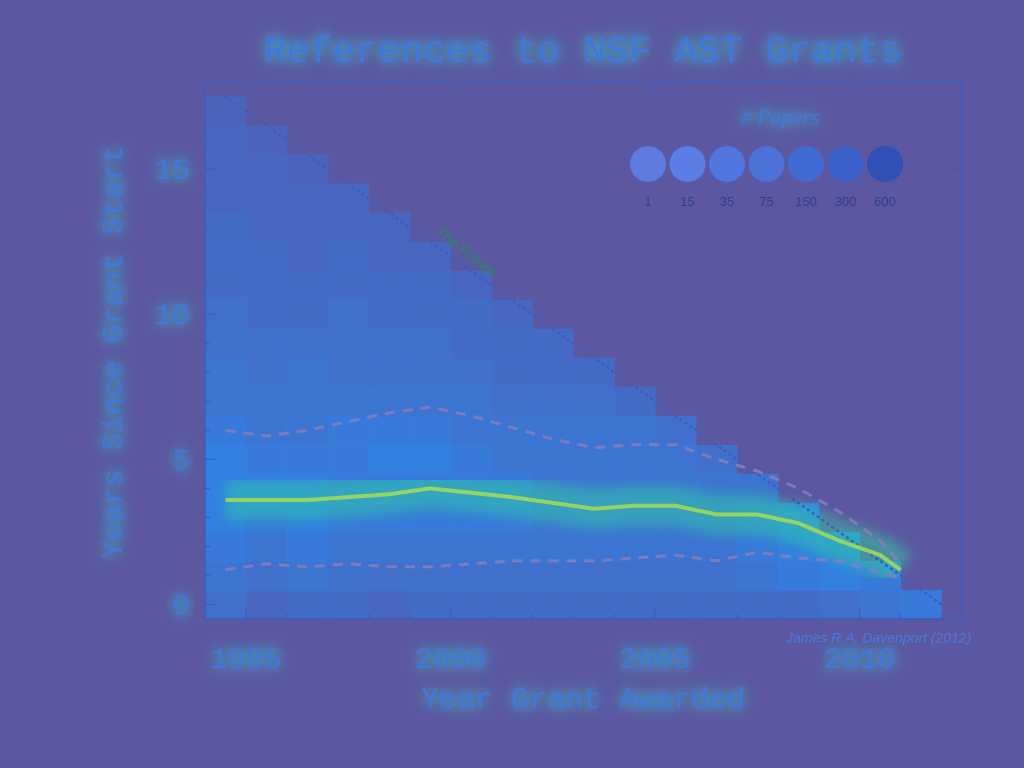 The image size is (1024, 768). Describe the element at coordinates (766, 201) in the screenshot. I see `legend-label: 75` at that location.